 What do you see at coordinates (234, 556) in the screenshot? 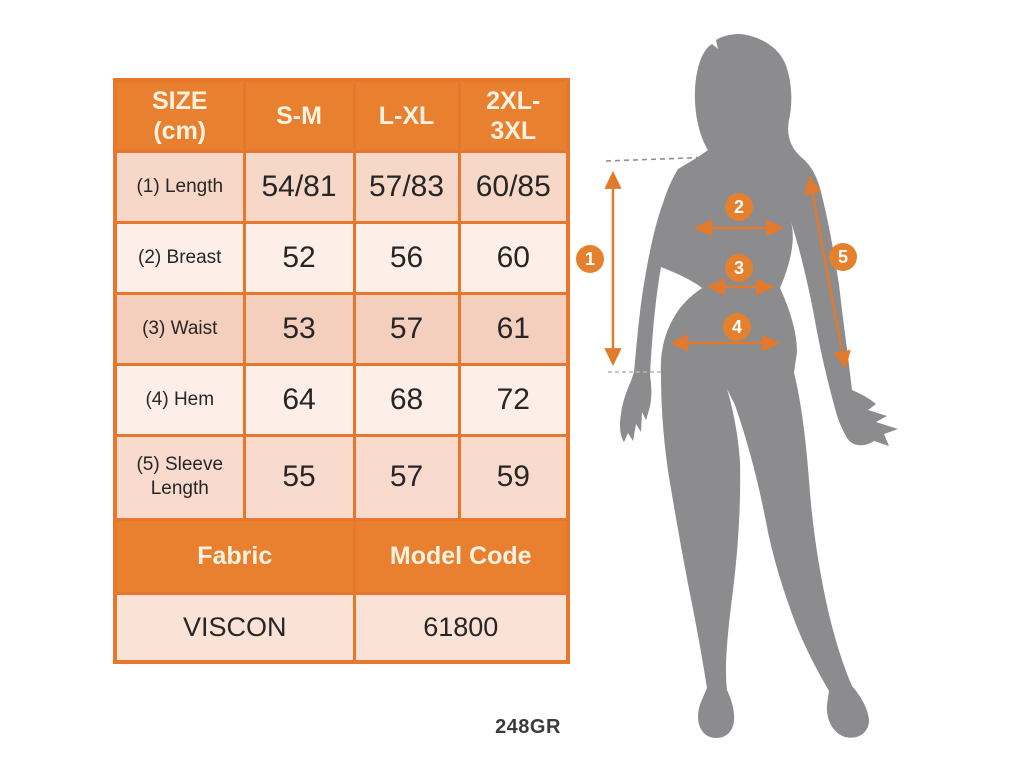
I see `fabric-header-cell: Fabric` at bounding box center [234, 556].